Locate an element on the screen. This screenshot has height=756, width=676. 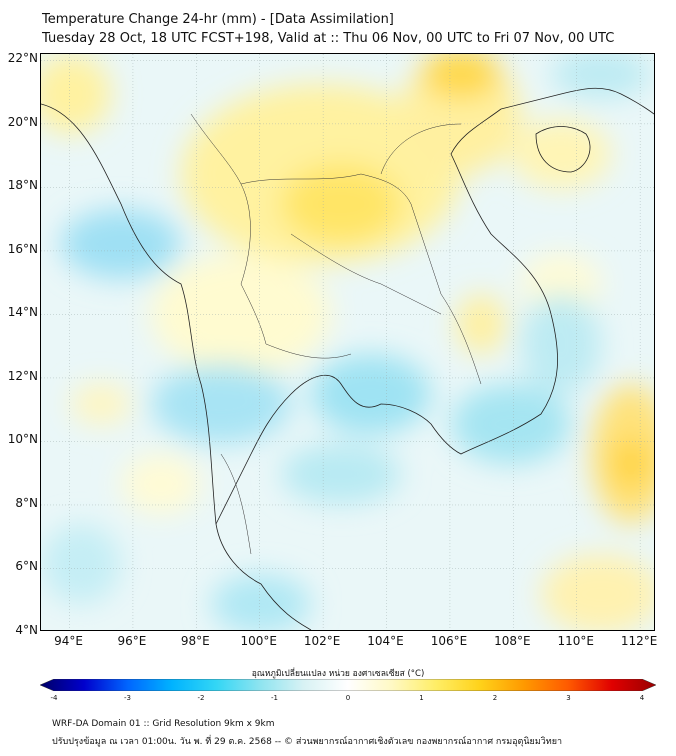
latitude-label: 18°N is located at coordinates (22, 185).